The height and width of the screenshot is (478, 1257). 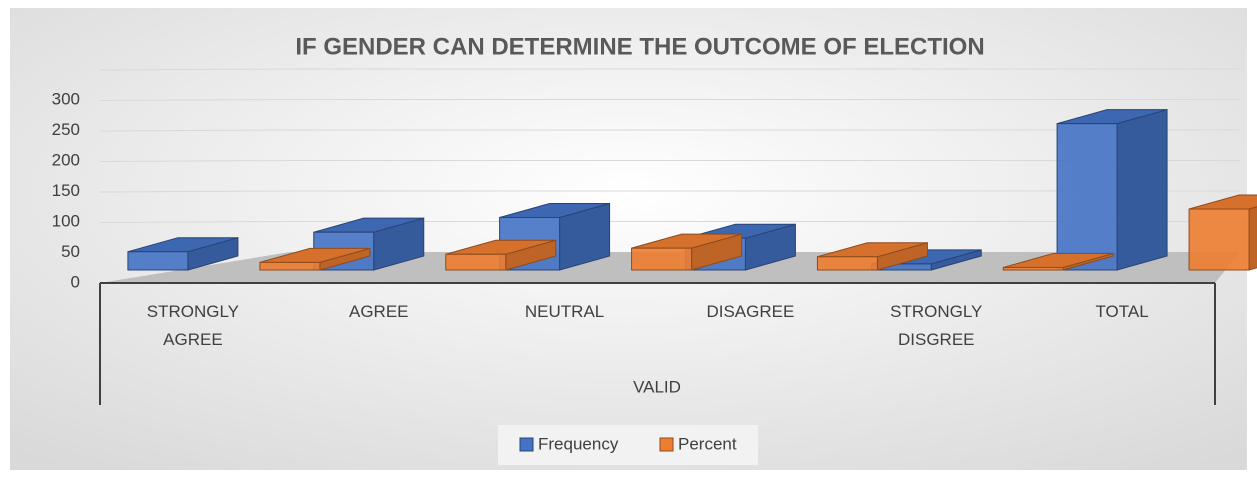 I want to click on x-tick-label: STRONGLY DISGREE, so click(x=936, y=325).